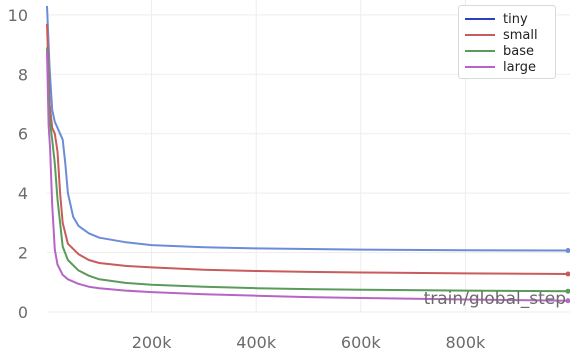 This screenshot has width=570, height=352. I want to click on legend-label-large: large, so click(519, 67).